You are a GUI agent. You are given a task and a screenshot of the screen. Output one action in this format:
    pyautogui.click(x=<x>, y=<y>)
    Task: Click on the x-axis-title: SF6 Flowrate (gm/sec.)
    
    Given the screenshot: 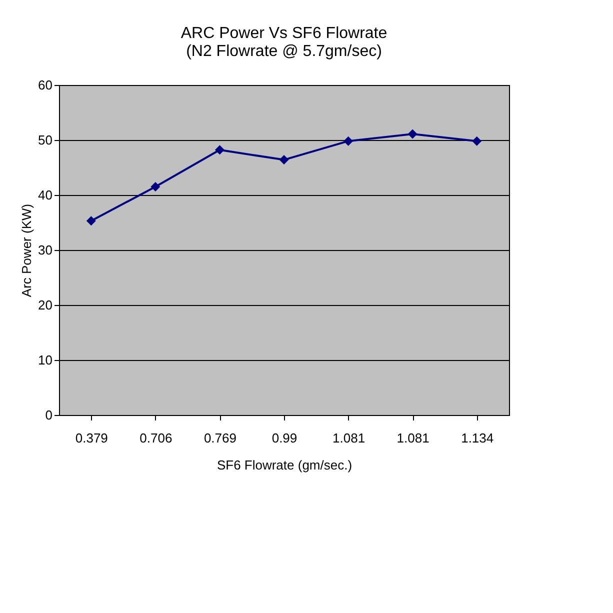 What is the action you would take?
    pyautogui.click(x=284, y=465)
    